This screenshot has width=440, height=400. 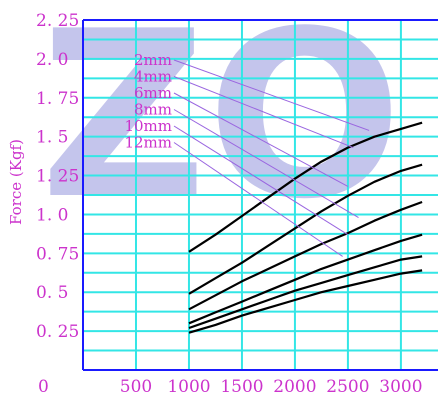 What do you see at coordinates (57, 21) in the screenshot?
I see `y-tick-label: 2. 25` at bounding box center [57, 21].